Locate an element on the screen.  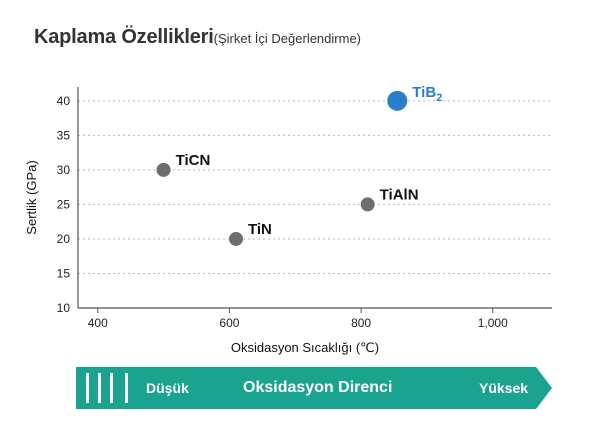
data-label: TiN is located at coordinates (260, 229).